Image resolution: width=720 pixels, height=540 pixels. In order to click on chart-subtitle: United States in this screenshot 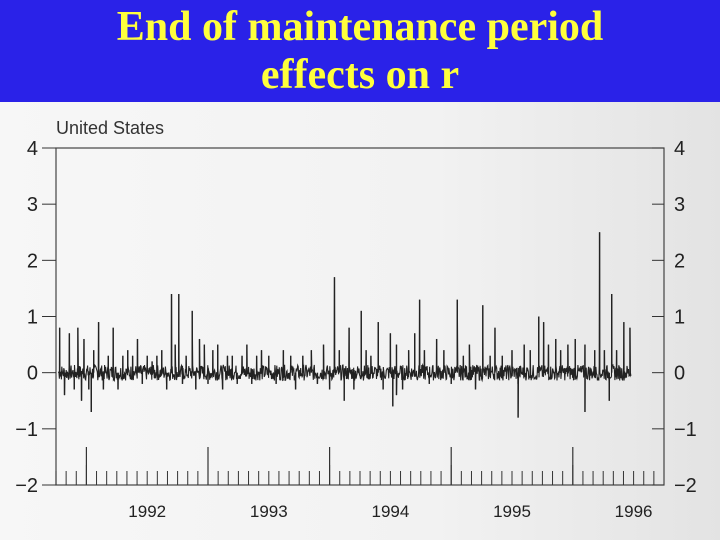, I will do `click(110, 128)`.